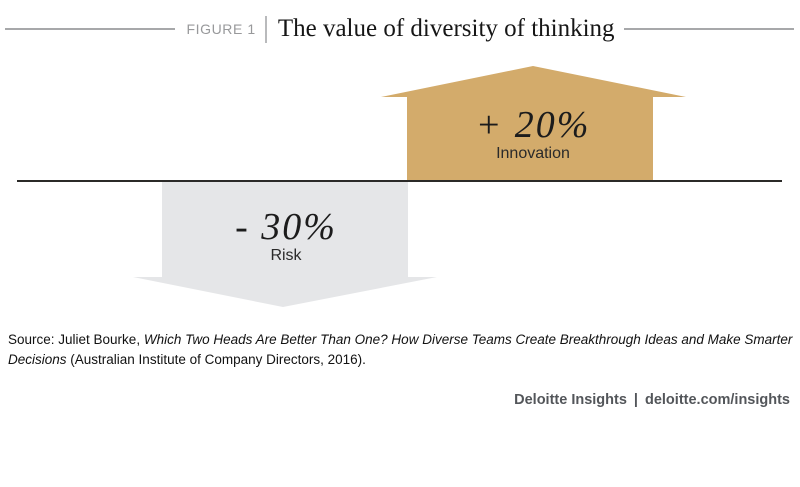 Image resolution: width=800 pixels, height=487 pixels. I want to click on deloitte-insights-footer: Deloitte Insights | deloitte.com/insights, so click(652, 400).